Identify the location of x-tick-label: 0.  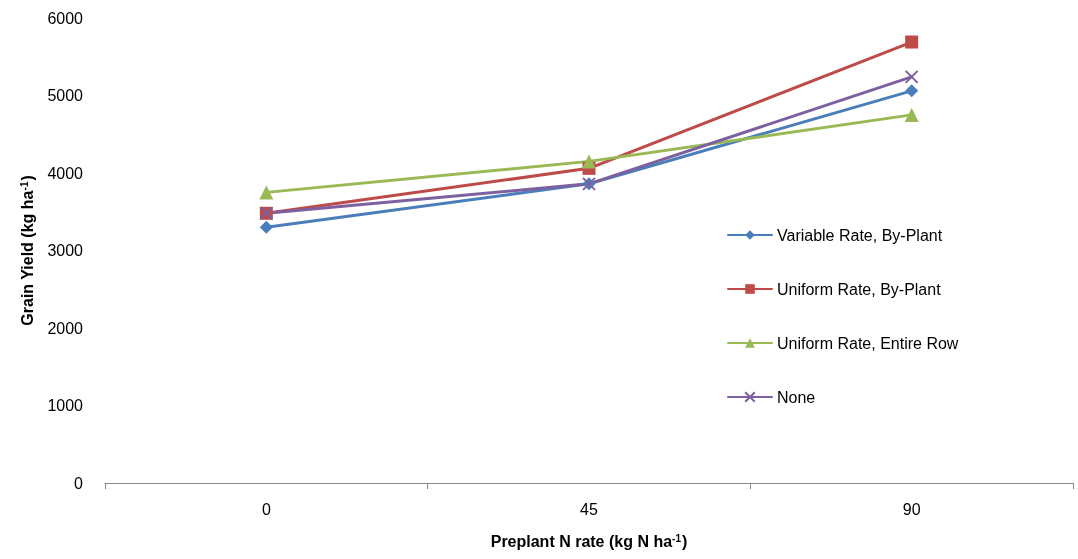
(266, 509).